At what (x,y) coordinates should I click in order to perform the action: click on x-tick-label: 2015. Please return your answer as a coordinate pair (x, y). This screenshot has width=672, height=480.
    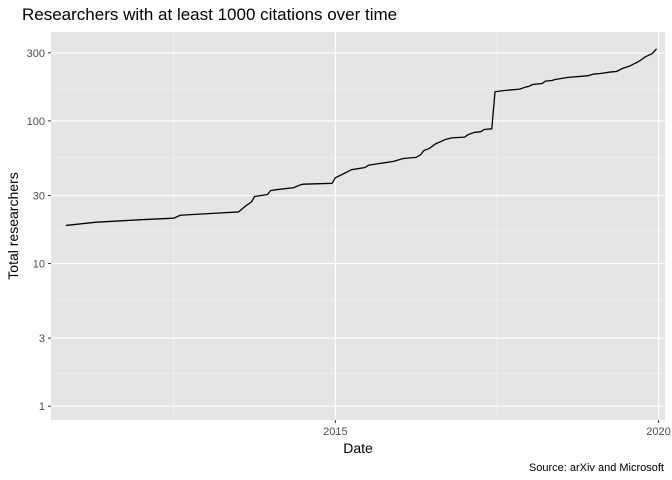
    Looking at the image, I should click on (335, 432).